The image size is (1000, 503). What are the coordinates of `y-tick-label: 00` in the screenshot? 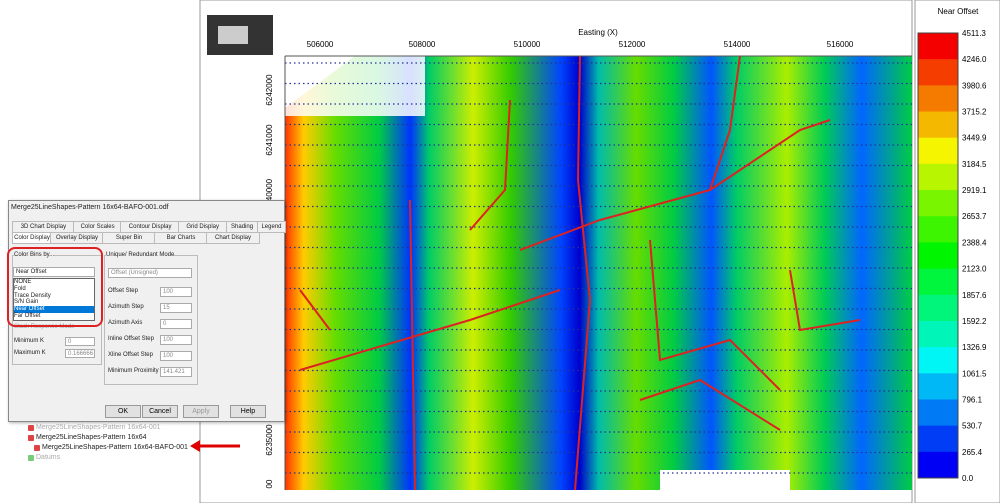 It's located at (269, 483).